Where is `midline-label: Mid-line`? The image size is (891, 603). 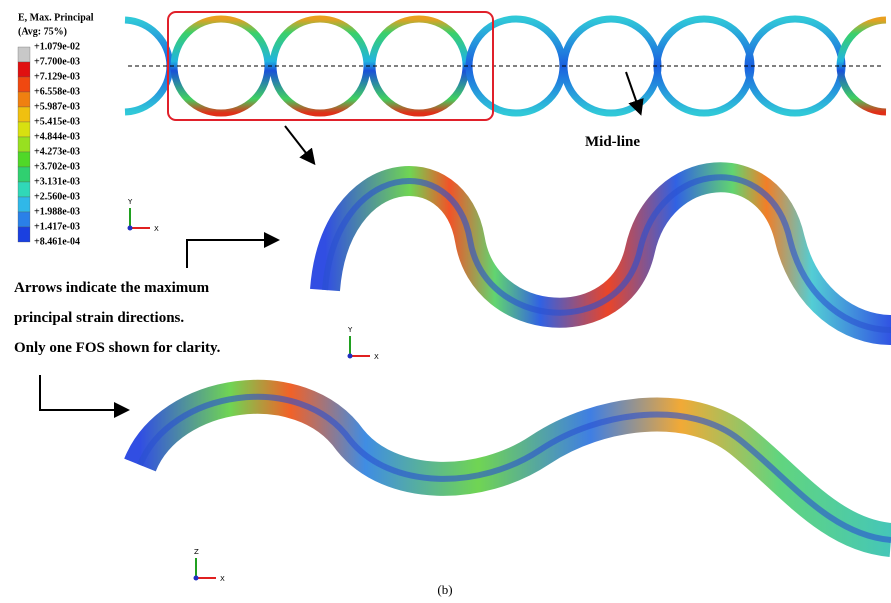
midline-label: Mid-line is located at coordinates (612, 142).